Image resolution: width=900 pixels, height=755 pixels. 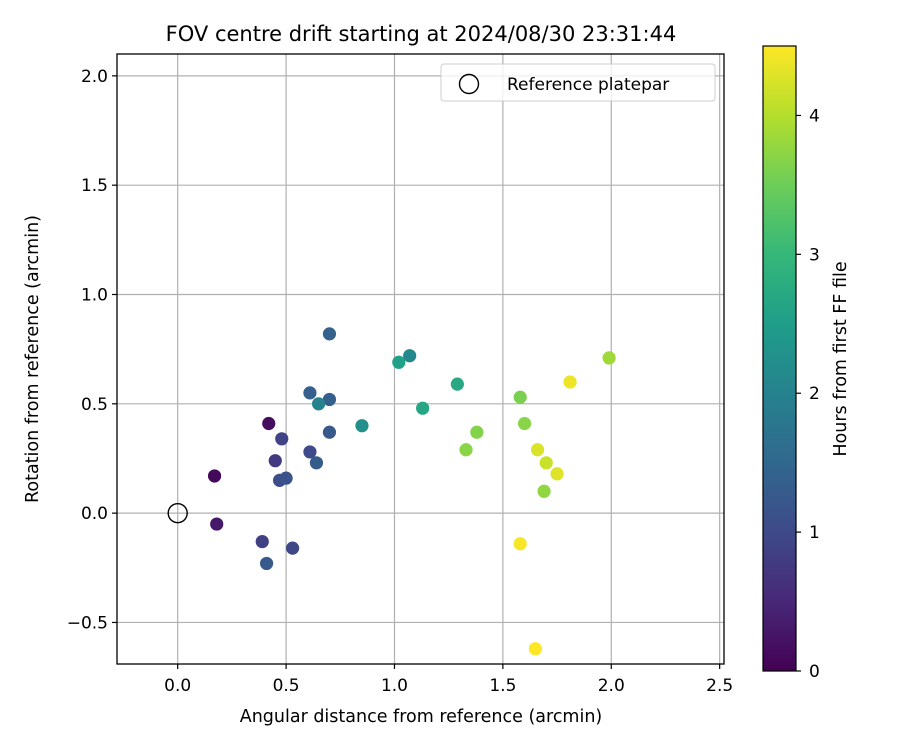 I want to click on legend: Reference platepar, so click(x=578, y=82).